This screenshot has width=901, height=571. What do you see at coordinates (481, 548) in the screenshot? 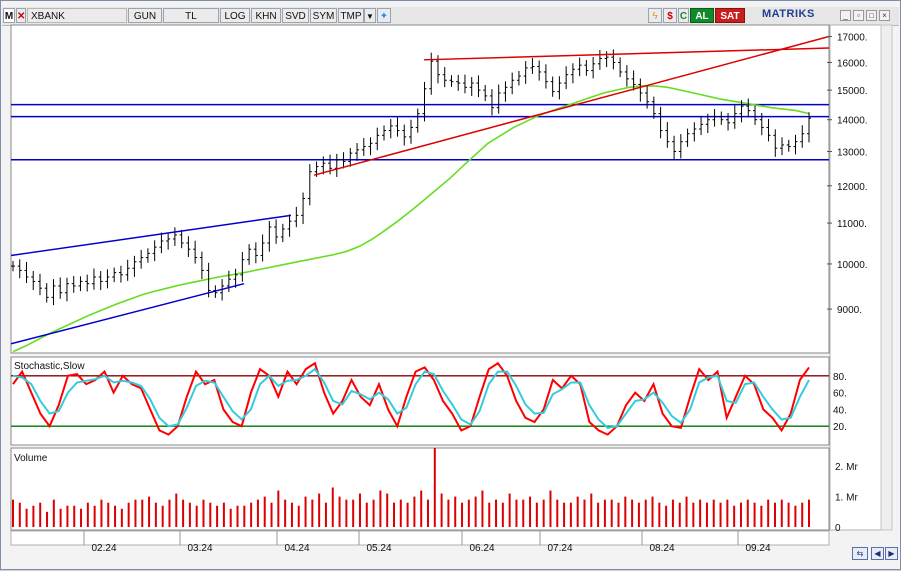
I see `month-label: 06.24` at bounding box center [481, 548].